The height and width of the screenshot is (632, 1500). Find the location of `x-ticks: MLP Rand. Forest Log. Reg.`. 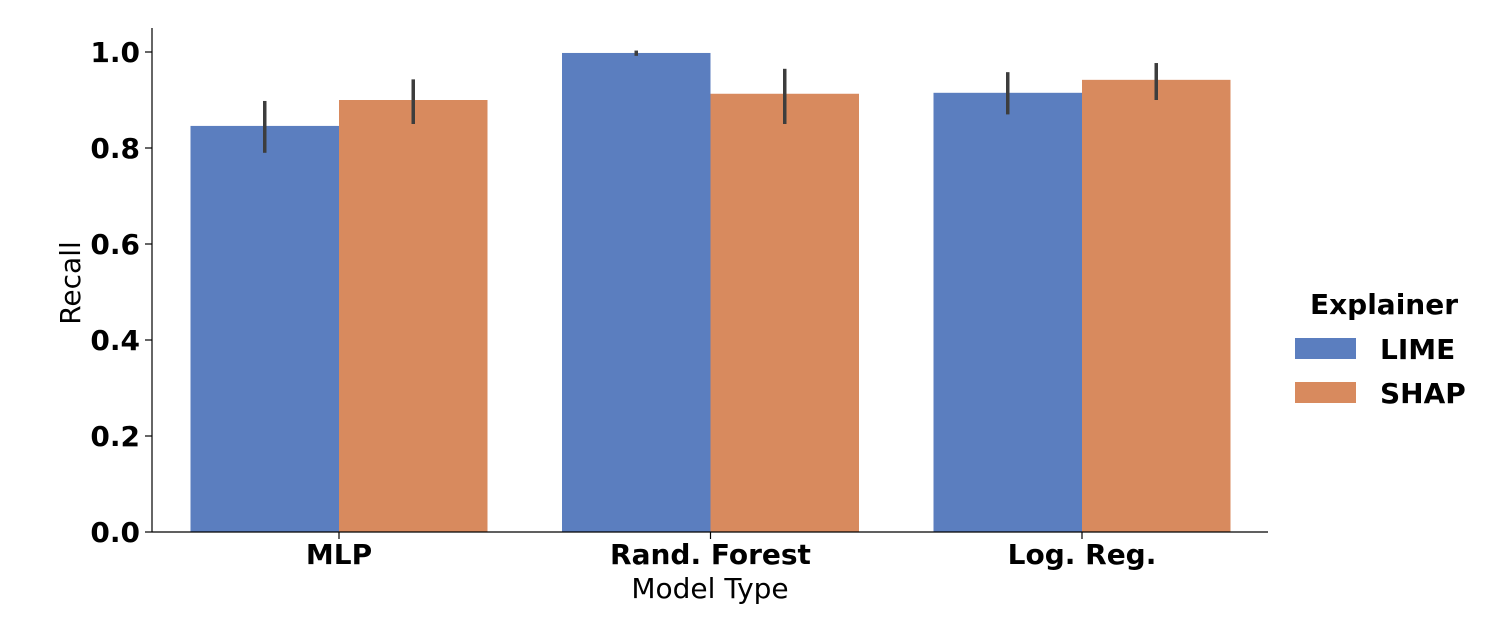

x-ticks: MLP Rand. Forest Log. Reg. is located at coordinates (731, 551).